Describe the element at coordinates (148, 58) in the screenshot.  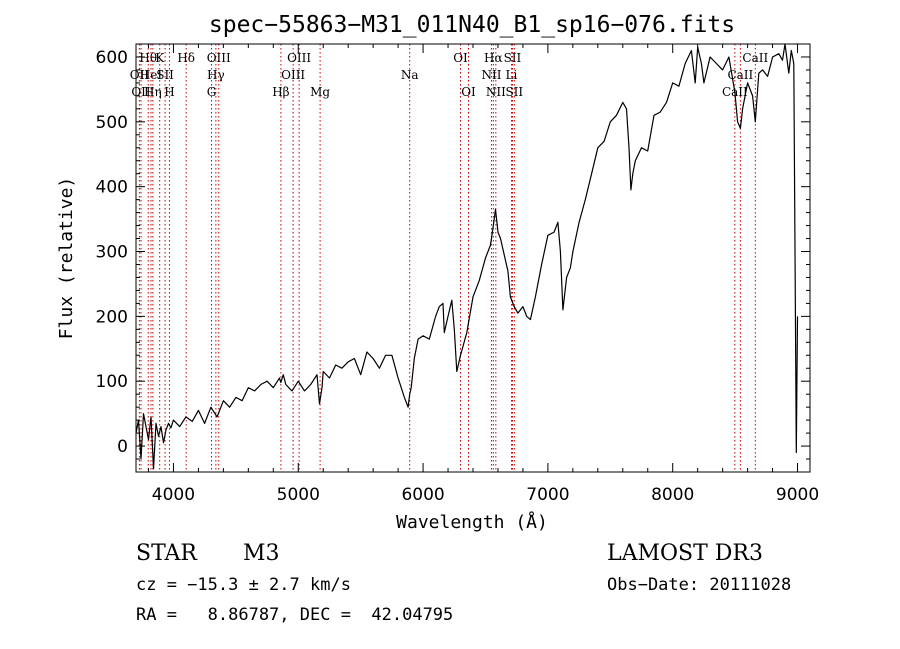
I see `line-label: Hθ` at that location.